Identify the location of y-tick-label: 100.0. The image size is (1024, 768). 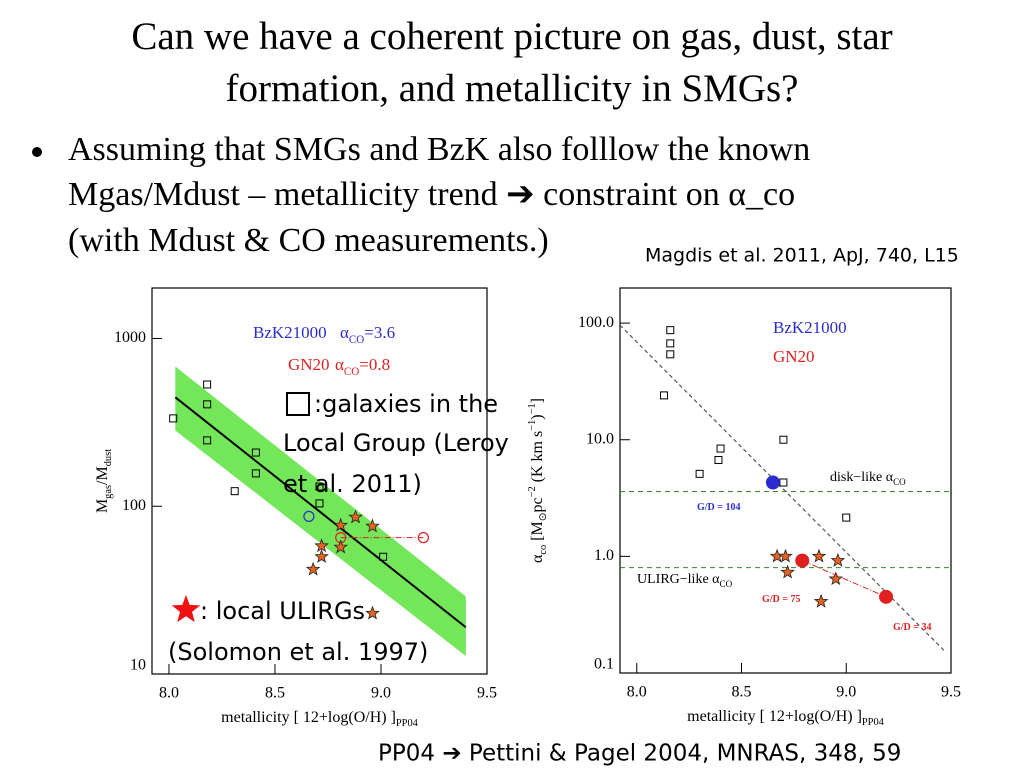
(596, 322).